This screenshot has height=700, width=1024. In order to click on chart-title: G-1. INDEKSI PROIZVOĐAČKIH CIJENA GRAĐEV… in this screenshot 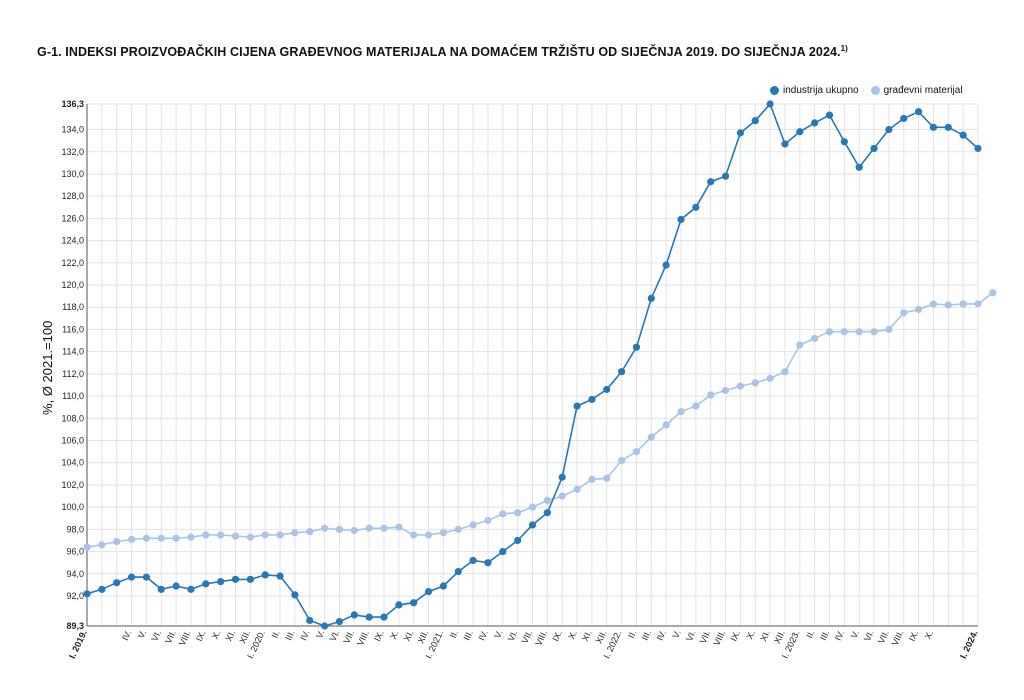, I will do `click(442, 52)`.